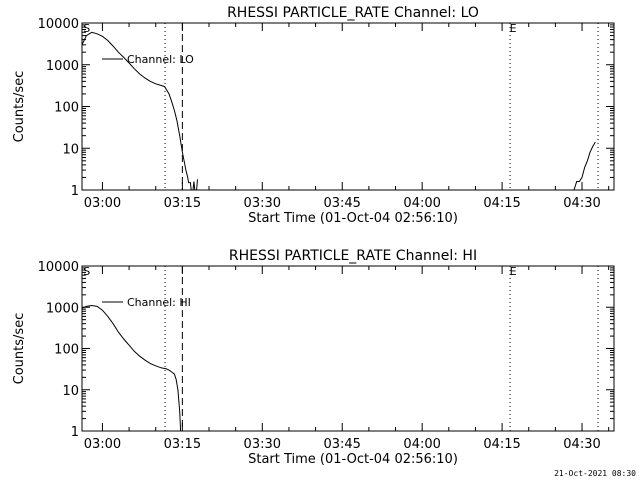 The image size is (640, 480). I want to click on legend-label: Channel: HI, so click(159, 302).